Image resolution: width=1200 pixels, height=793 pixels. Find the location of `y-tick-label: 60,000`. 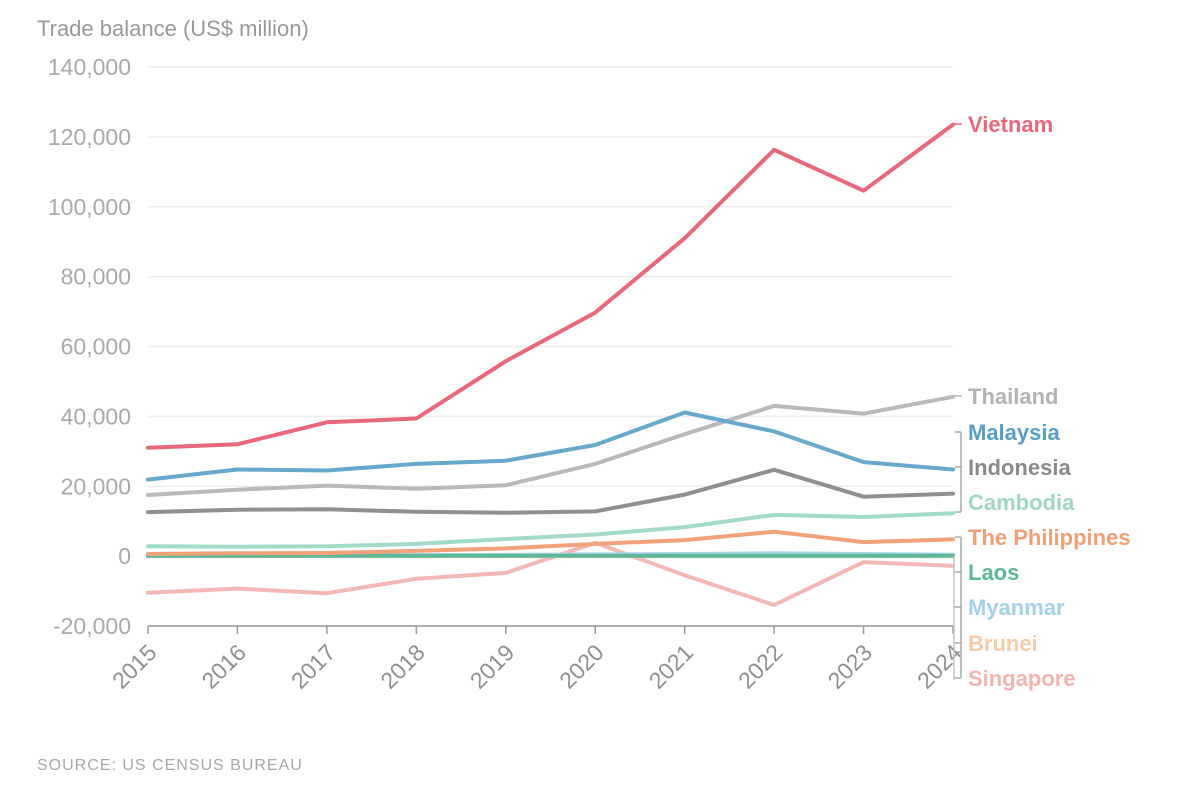

y-tick-label: 60,000 is located at coordinates (96, 347).